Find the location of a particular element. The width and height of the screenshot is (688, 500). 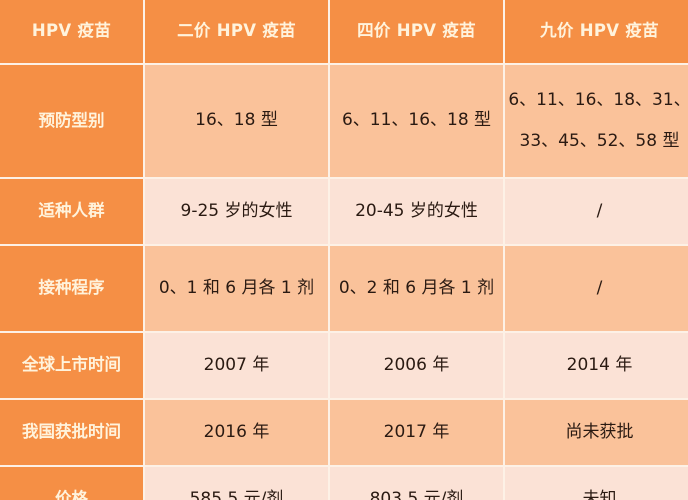

row-label-global-launch: 全球上市时间 is located at coordinates (71, 365).